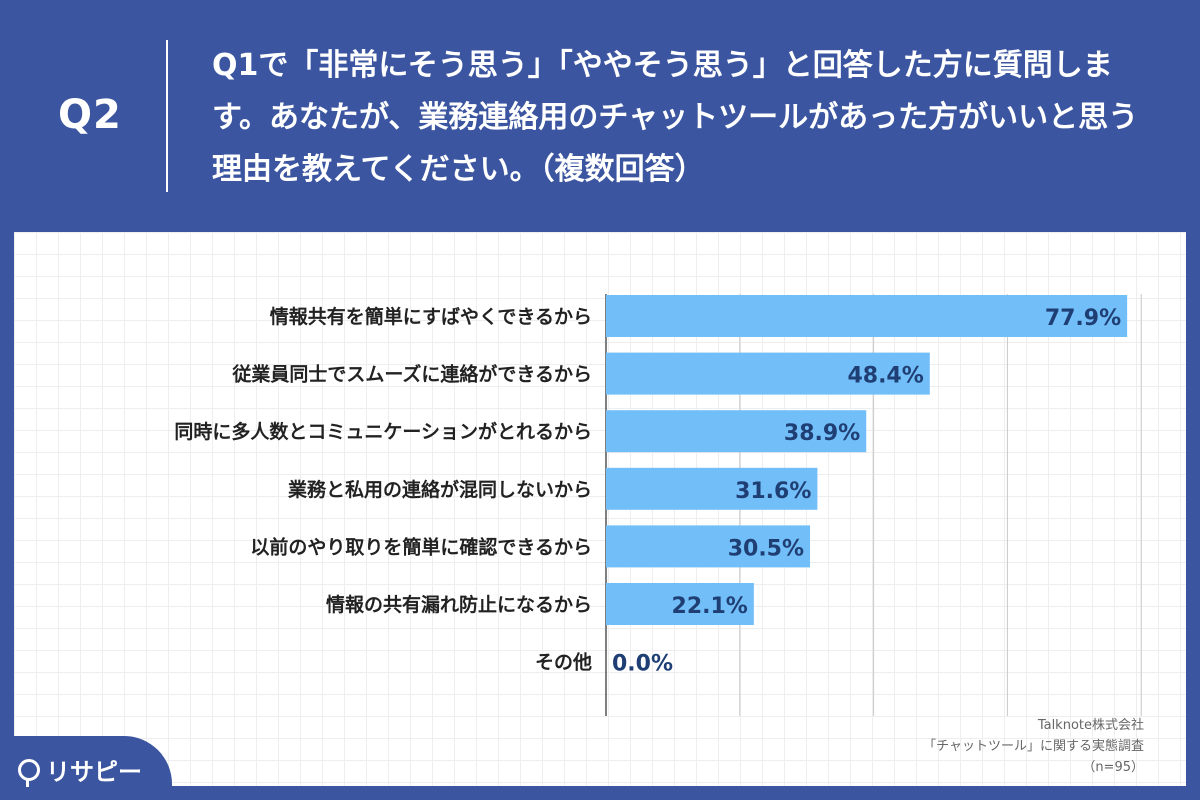 This screenshot has height=800, width=1200. Describe the element at coordinates (642, 664) in the screenshot. I see `value-label: 0.0%` at that location.